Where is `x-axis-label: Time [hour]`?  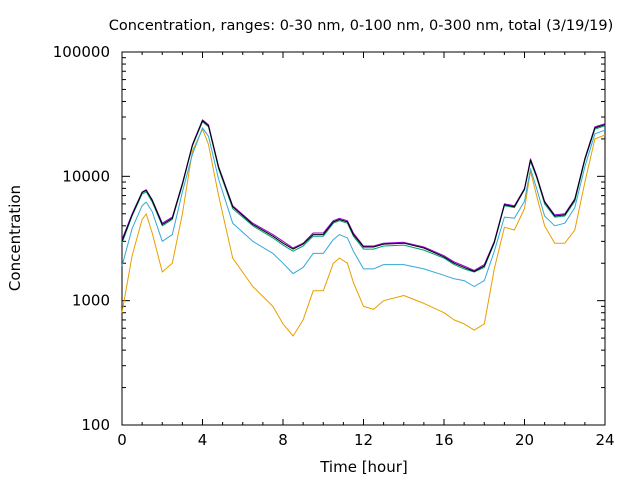
x-axis-label: Time [hour] is located at coordinates (363, 467).